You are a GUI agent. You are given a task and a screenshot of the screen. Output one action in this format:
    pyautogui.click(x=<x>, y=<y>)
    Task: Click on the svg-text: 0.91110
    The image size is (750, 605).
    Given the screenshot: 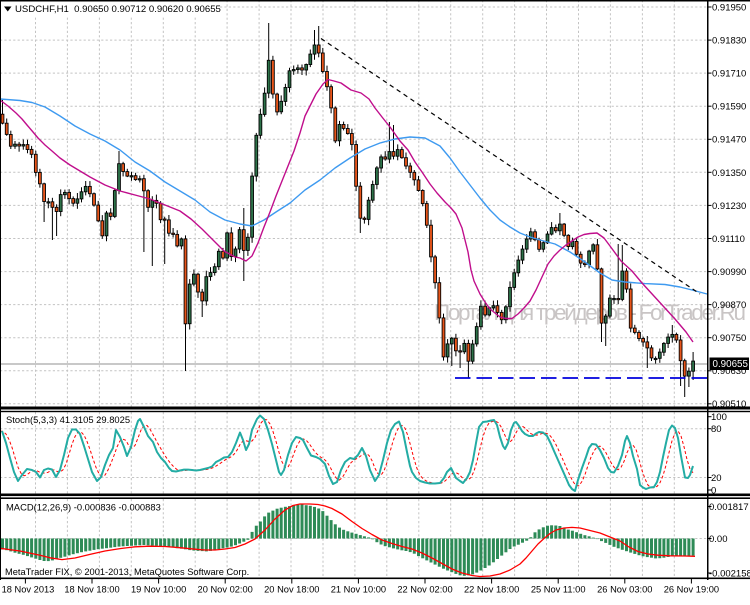 What is the action you would take?
    pyautogui.click(x=728, y=239)
    